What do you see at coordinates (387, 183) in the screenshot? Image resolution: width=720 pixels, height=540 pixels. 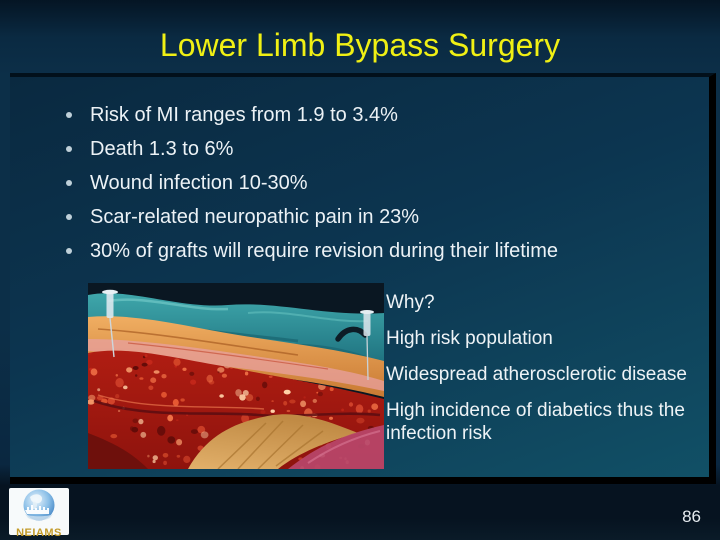 I see `bullet-item: Wound infection 10-30%` at bounding box center [387, 183].